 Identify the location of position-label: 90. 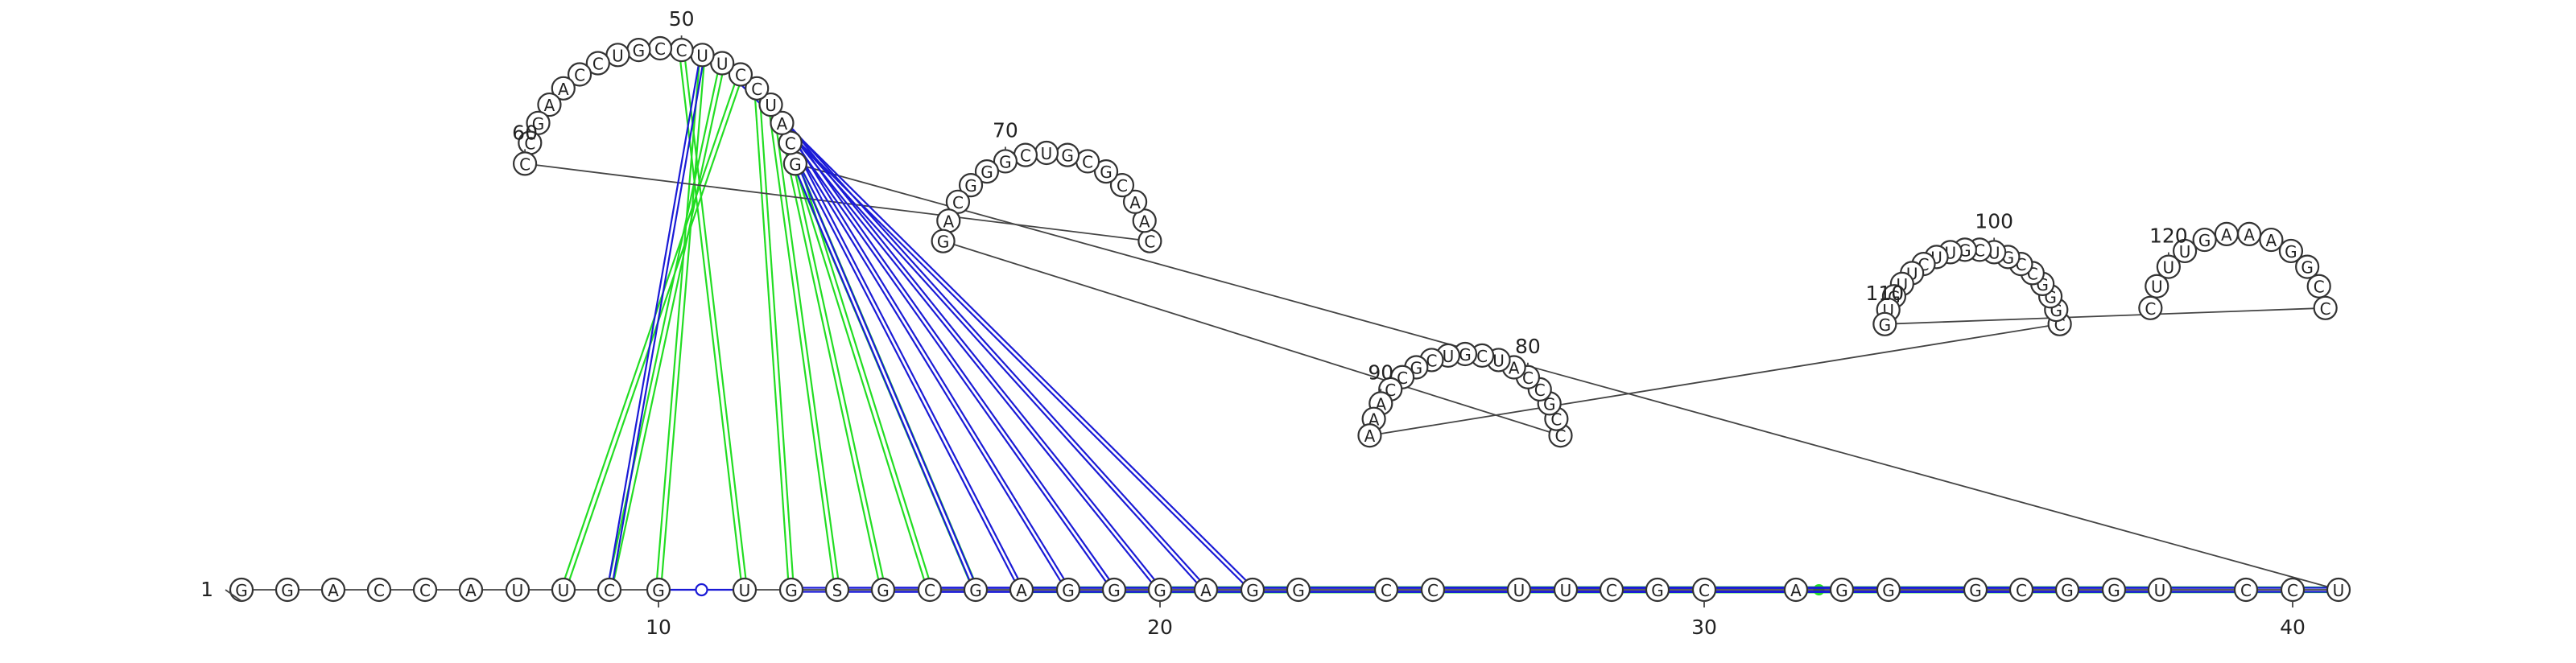
(1380, 372).